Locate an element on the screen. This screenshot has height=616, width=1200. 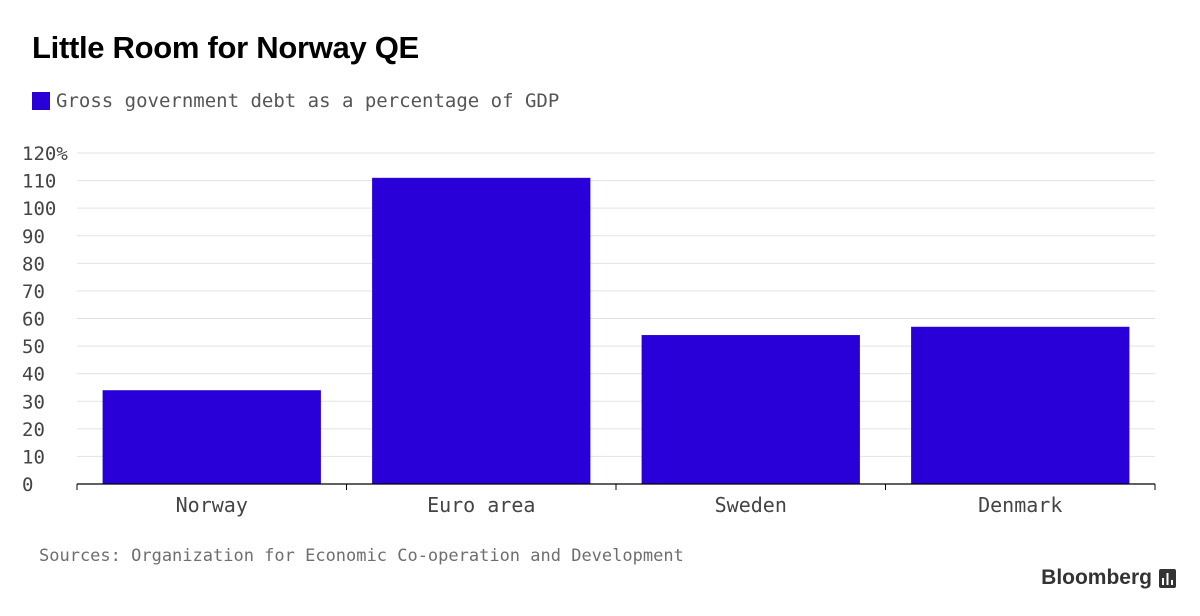
y-tick-label: 80 is located at coordinates (33, 264).